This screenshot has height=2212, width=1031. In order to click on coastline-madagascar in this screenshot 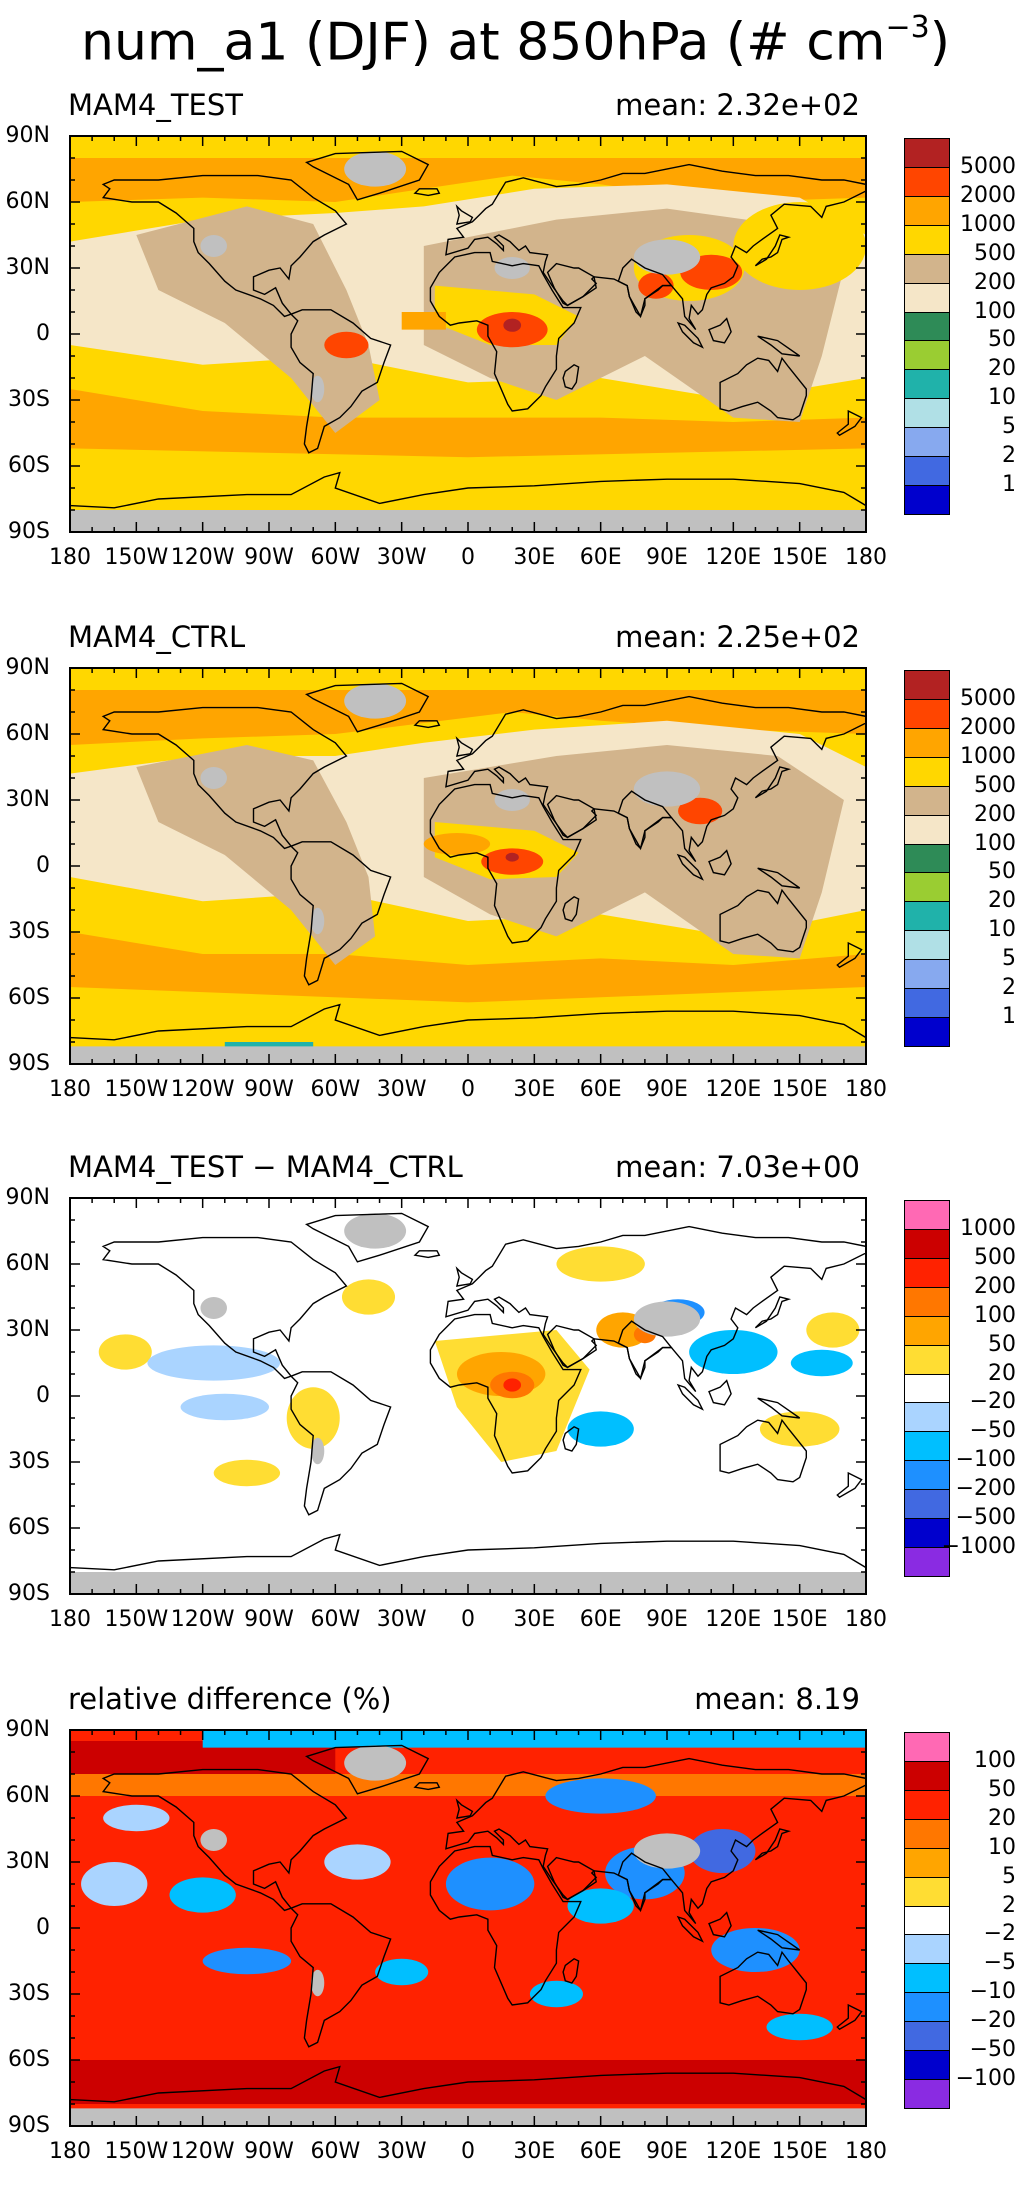, I will do `click(571, 1970)`.